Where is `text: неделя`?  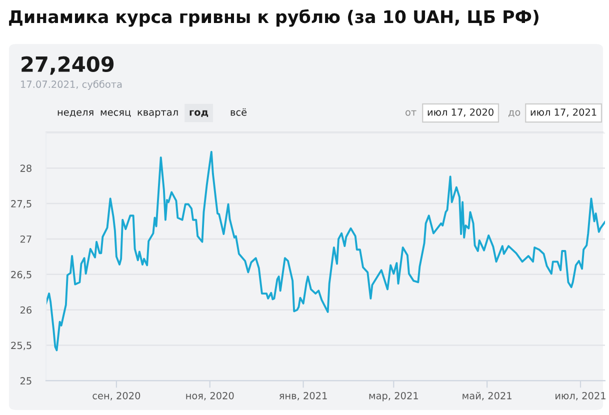 text: неделя is located at coordinates (76, 114).